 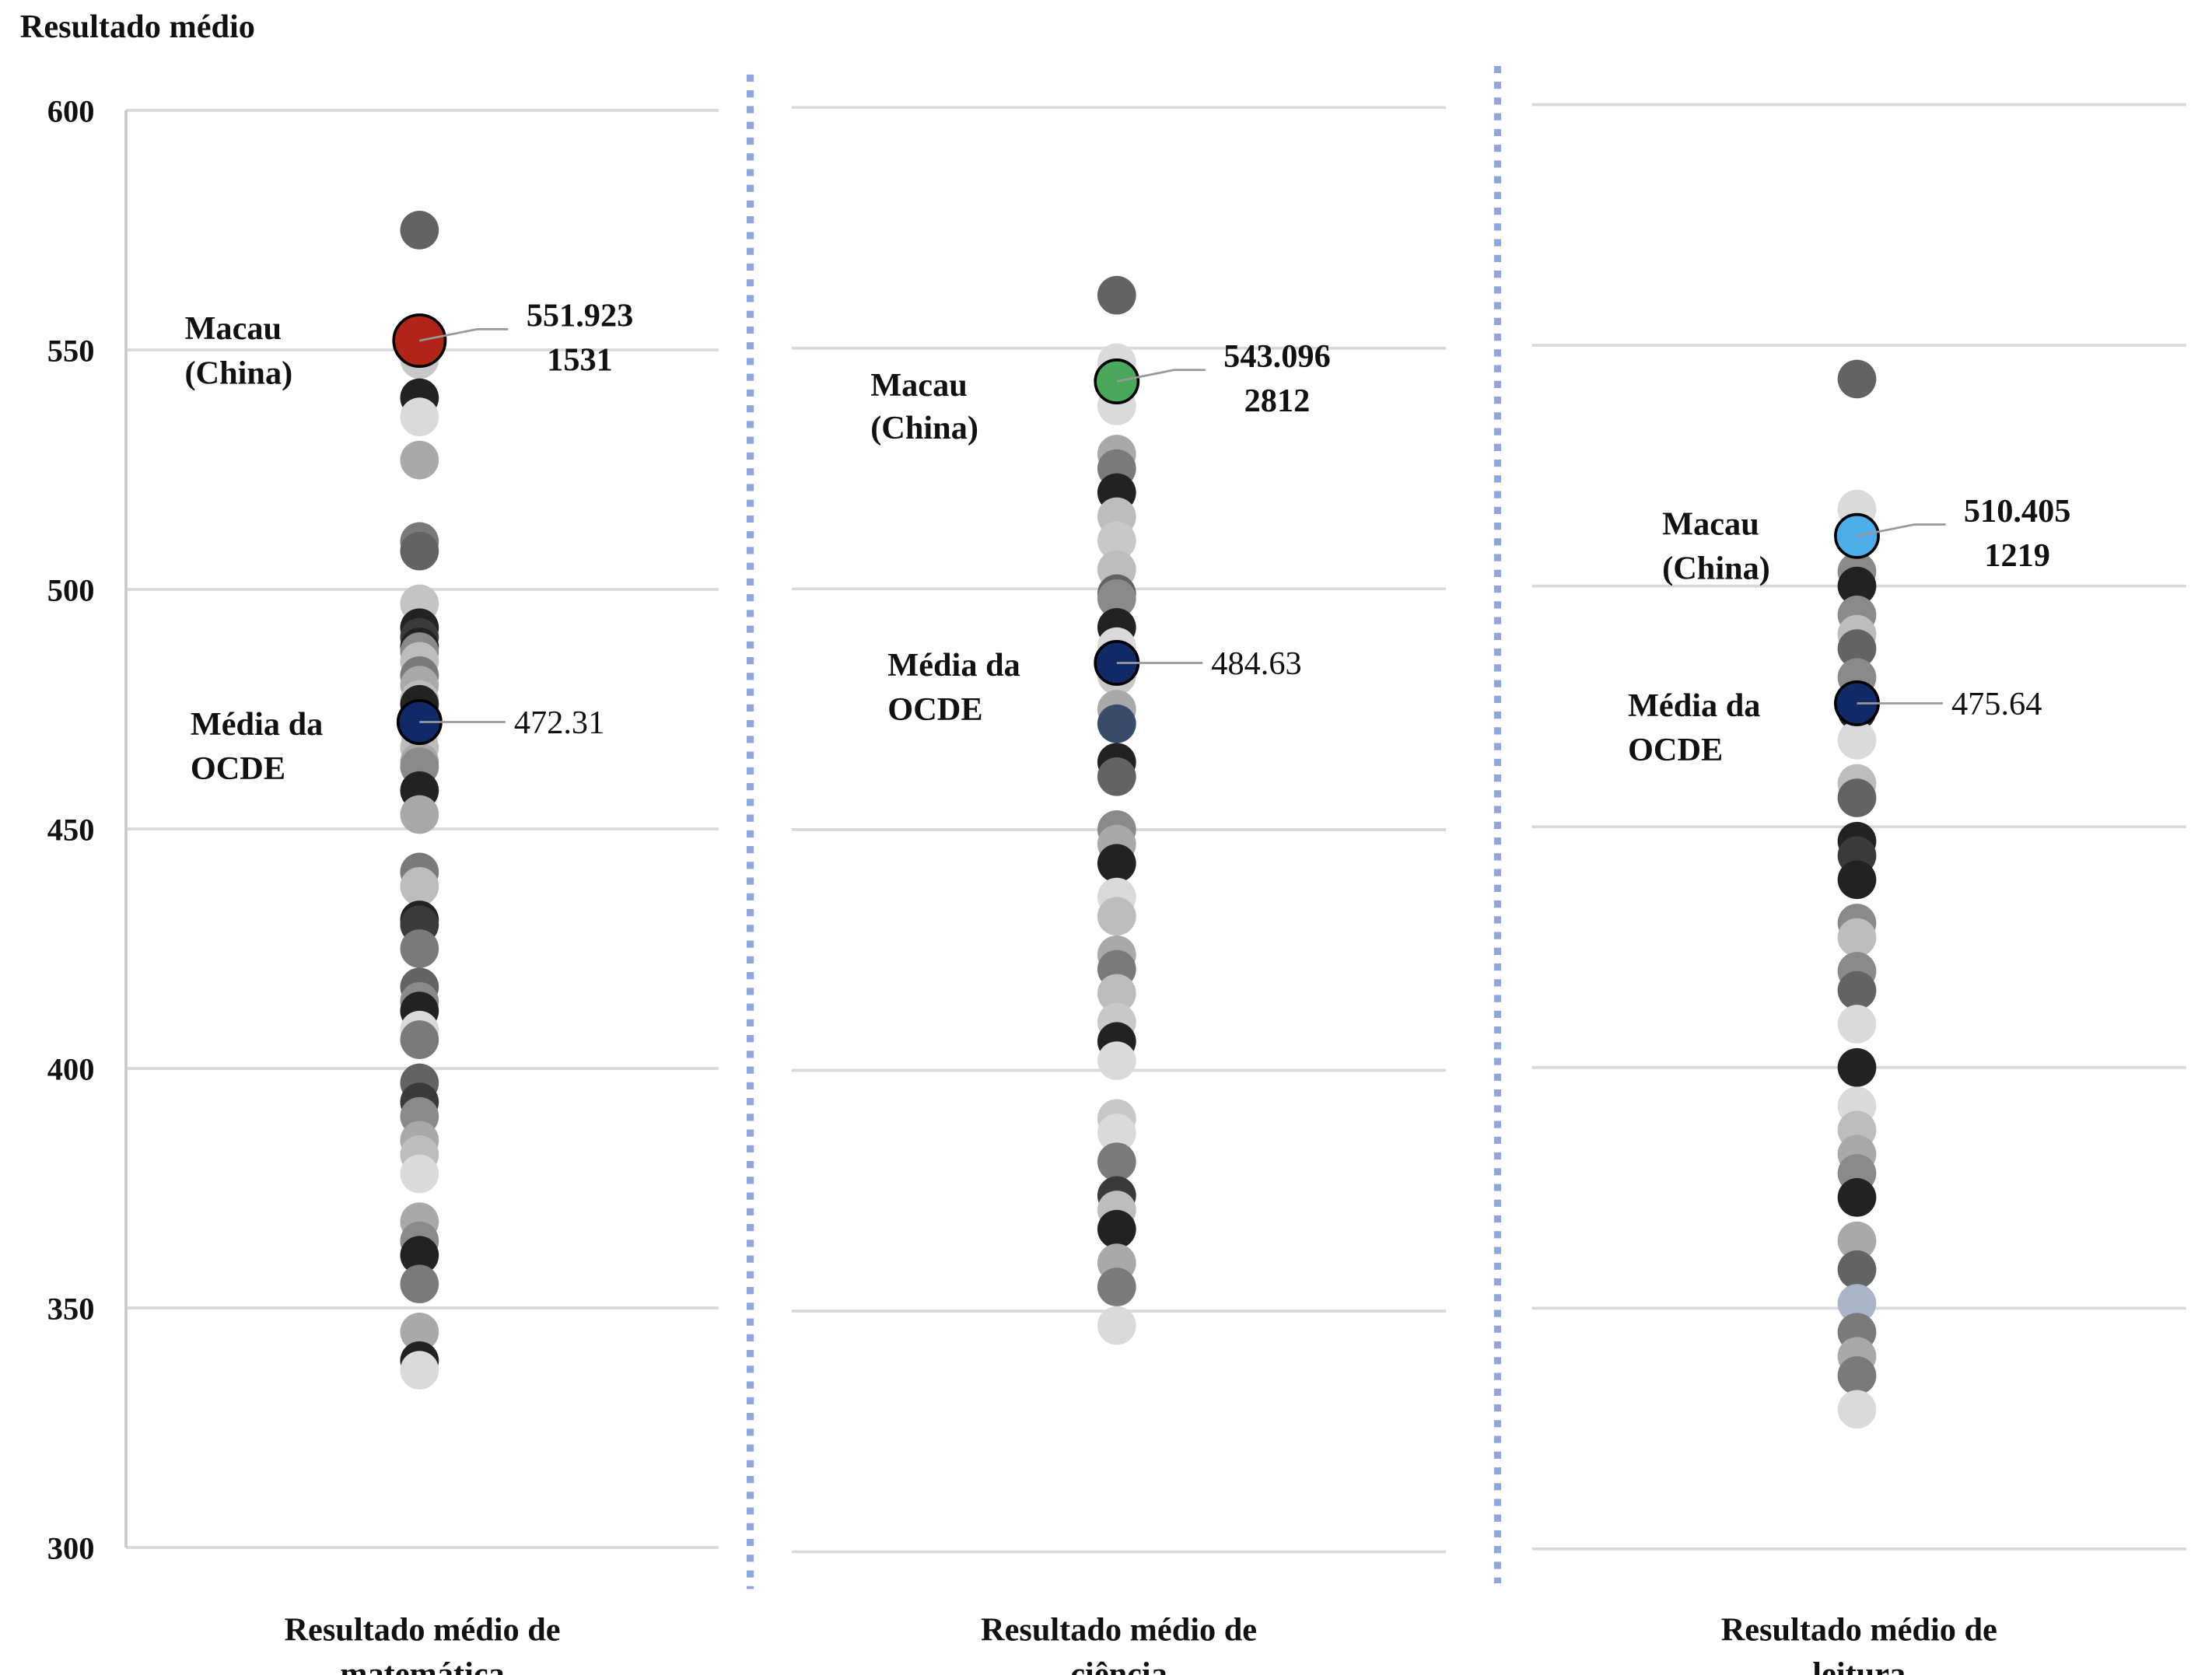 I want to click on macau-value-label: 551.923, so click(x=580, y=316).